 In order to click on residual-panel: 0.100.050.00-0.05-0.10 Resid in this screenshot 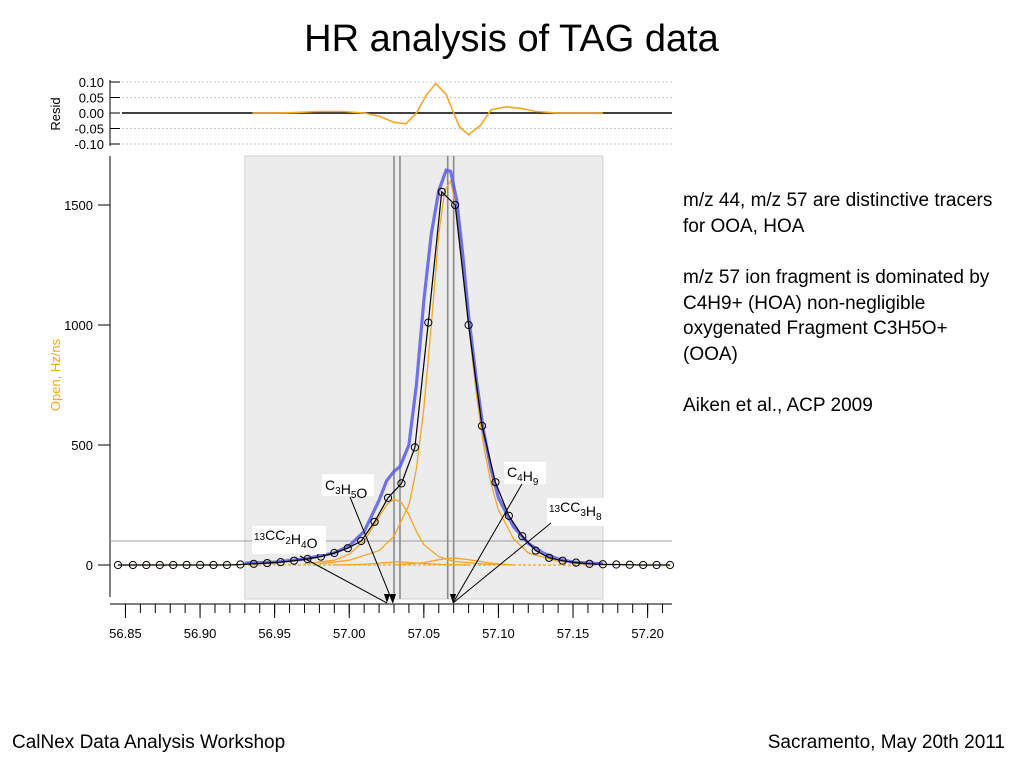, I will do `click(360, 113)`.